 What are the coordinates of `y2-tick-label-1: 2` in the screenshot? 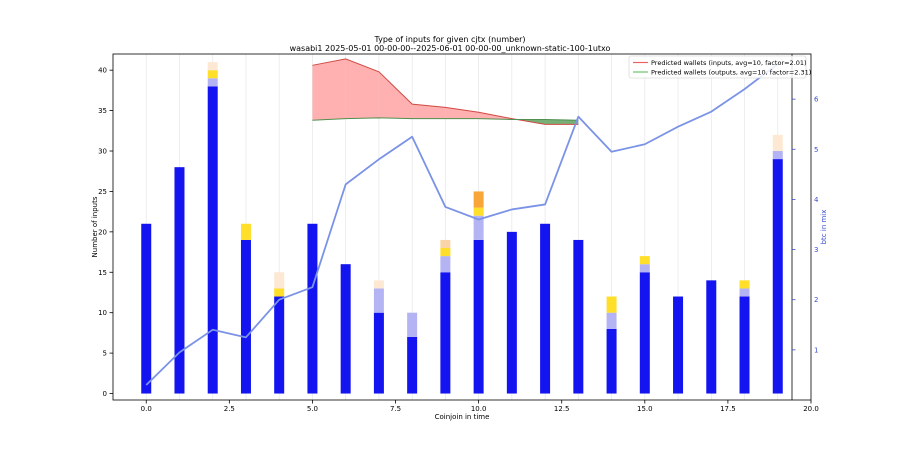 It's located at (816, 300).